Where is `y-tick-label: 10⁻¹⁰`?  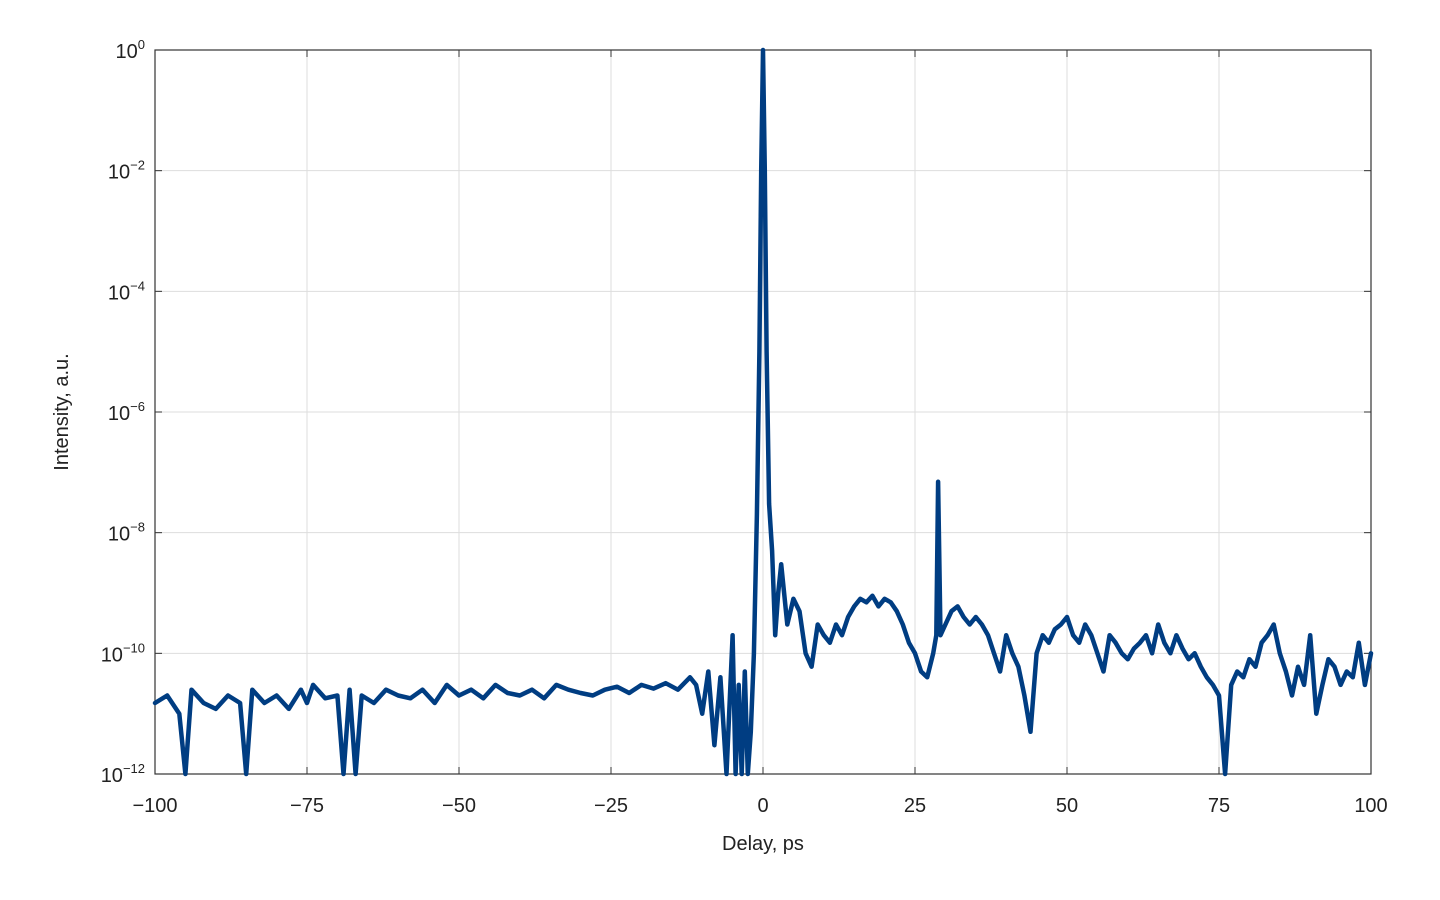 y-tick-label: 10⁻¹⁰ is located at coordinates (123, 653).